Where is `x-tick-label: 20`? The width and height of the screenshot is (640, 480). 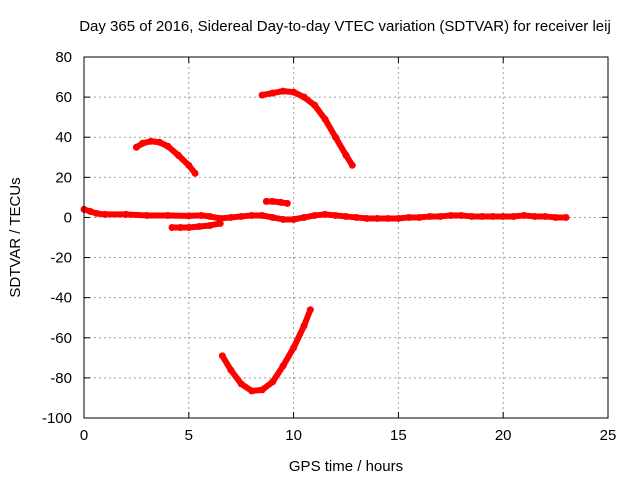 x-tick-label: 20 is located at coordinates (503, 435).